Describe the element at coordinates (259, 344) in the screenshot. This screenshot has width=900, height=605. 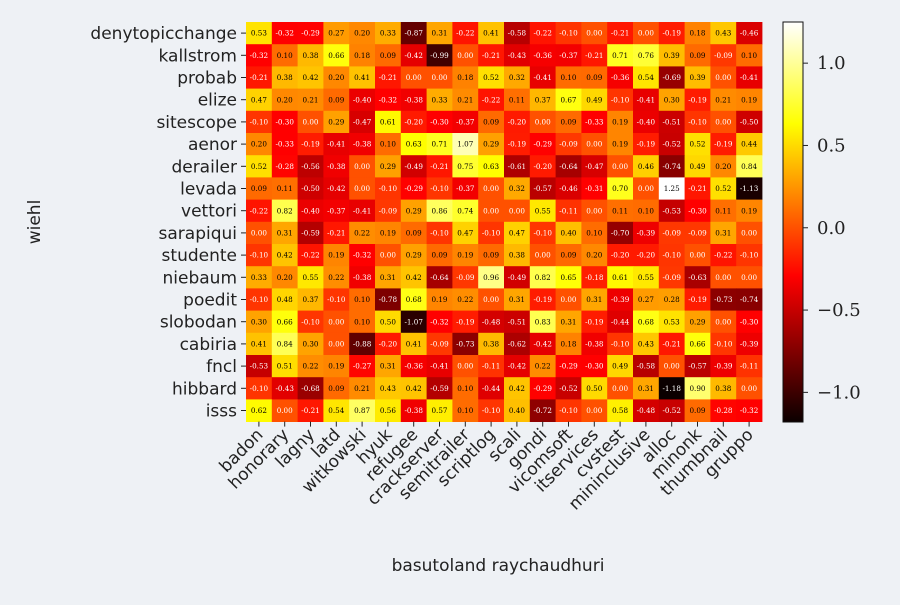
I see `cell-value-label: 0.41` at that location.